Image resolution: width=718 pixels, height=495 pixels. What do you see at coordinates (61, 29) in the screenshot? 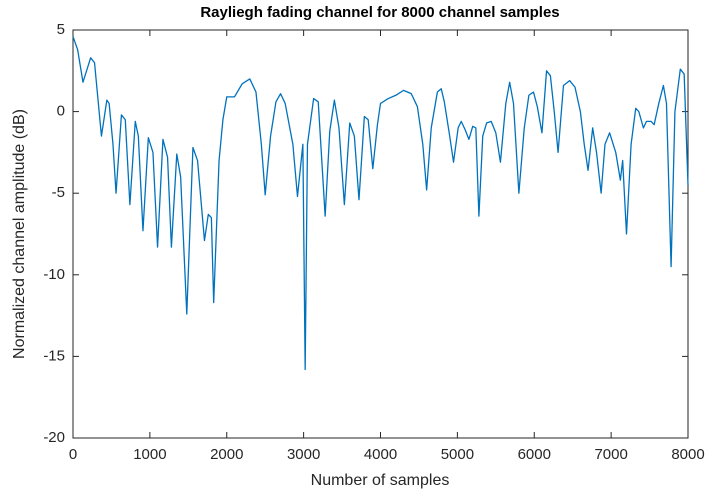
I see `y-tick-label: 5` at bounding box center [61, 29].